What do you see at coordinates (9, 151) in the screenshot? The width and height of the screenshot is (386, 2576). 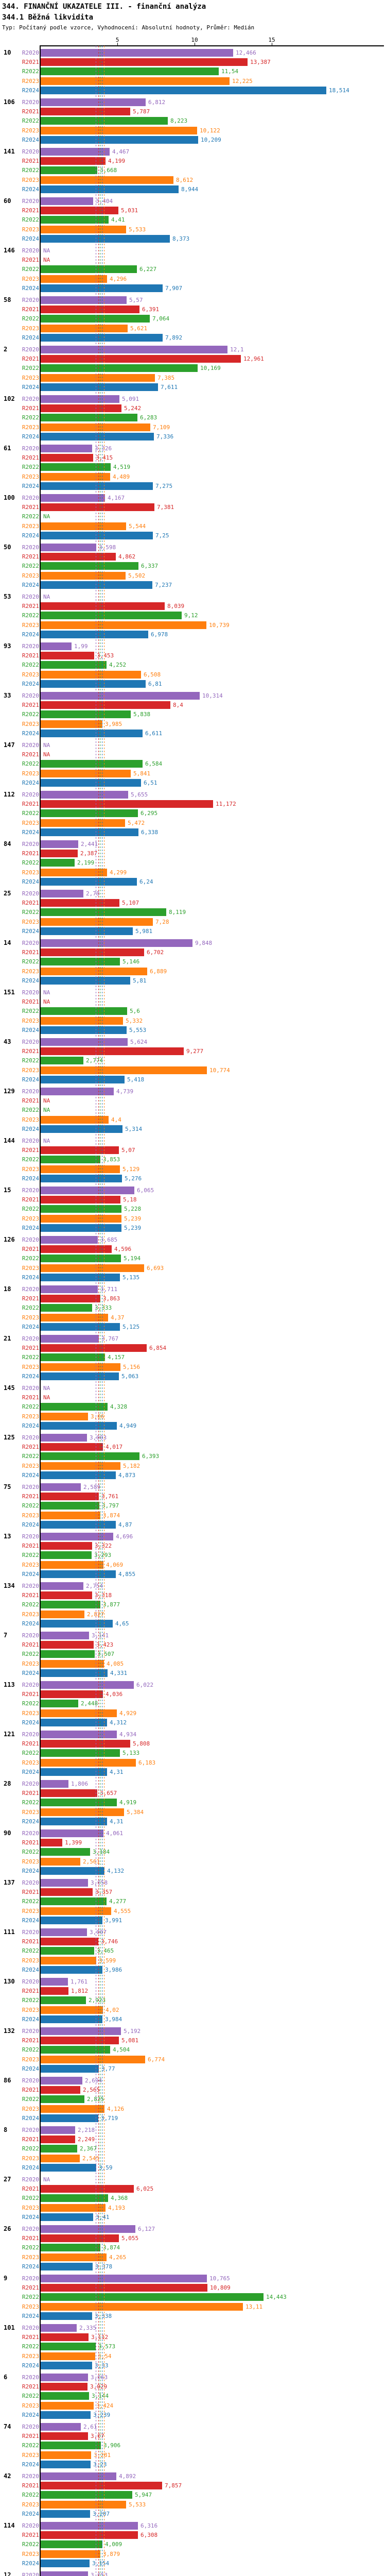 I see `group-id-label: 141` at bounding box center [9, 151].